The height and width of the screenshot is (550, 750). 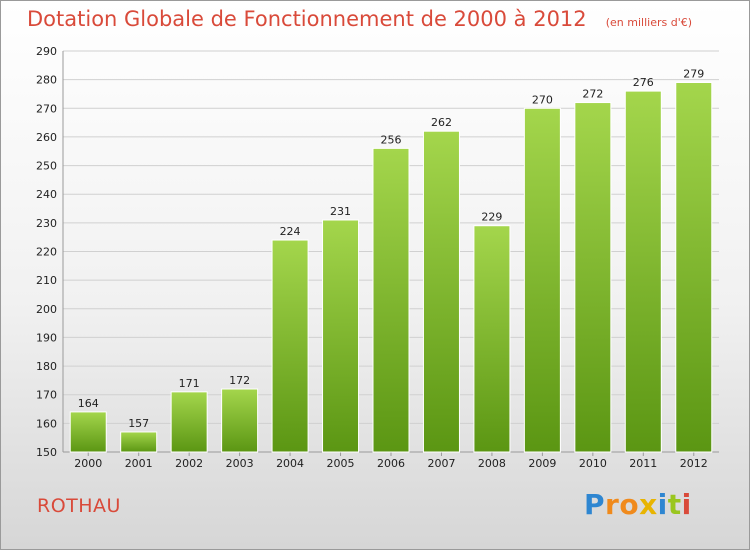 What do you see at coordinates (542, 463) in the screenshot?
I see `x-tick-label: 2009` at bounding box center [542, 463].